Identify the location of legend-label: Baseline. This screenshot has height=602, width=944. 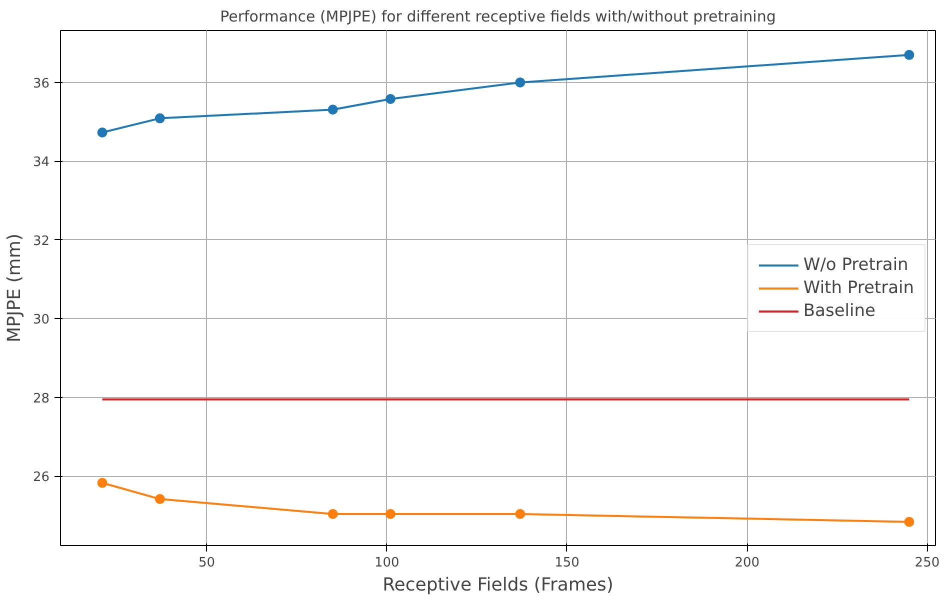
(839, 310).